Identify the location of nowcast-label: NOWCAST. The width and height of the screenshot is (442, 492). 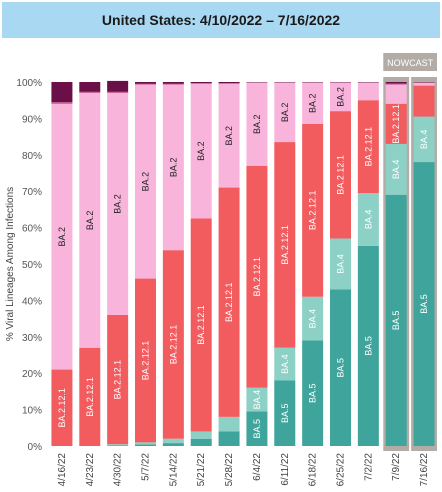
(410, 63).